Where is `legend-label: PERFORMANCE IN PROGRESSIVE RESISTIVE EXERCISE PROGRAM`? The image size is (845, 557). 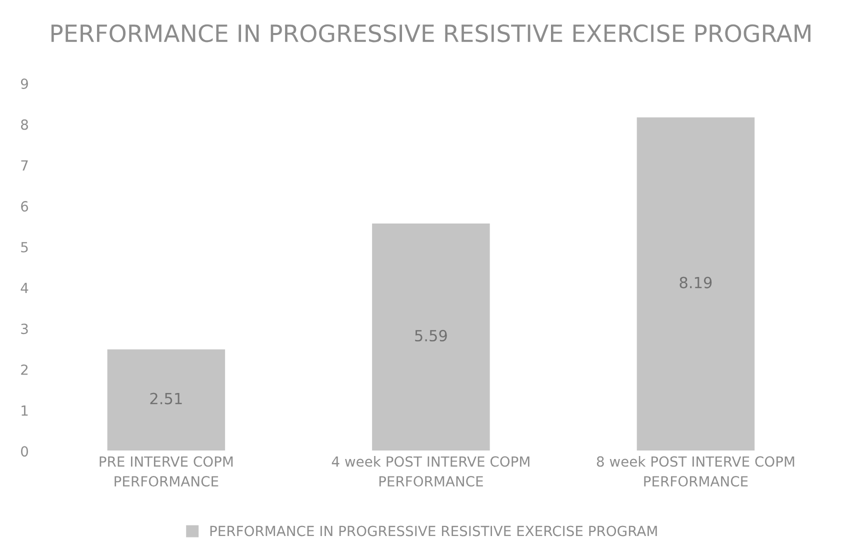
legend-label: PERFORMANCE IN PROGRESSIVE RESISTIVE EXERCISE PROGRAM is located at coordinates (433, 531).